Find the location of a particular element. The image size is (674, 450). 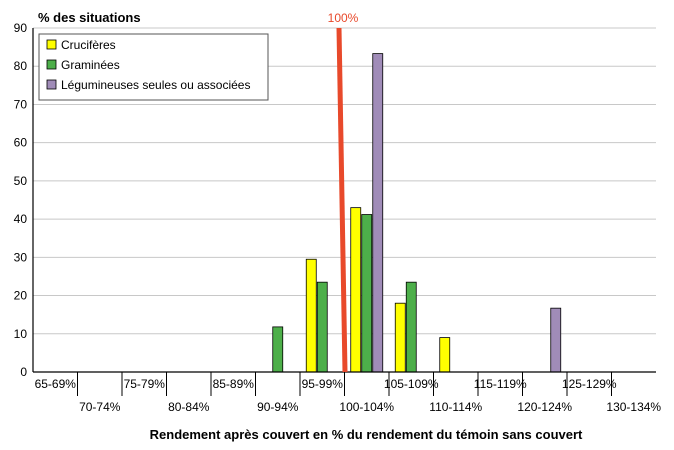

x-tick-label: 95-99% is located at coordinates (323, 384).